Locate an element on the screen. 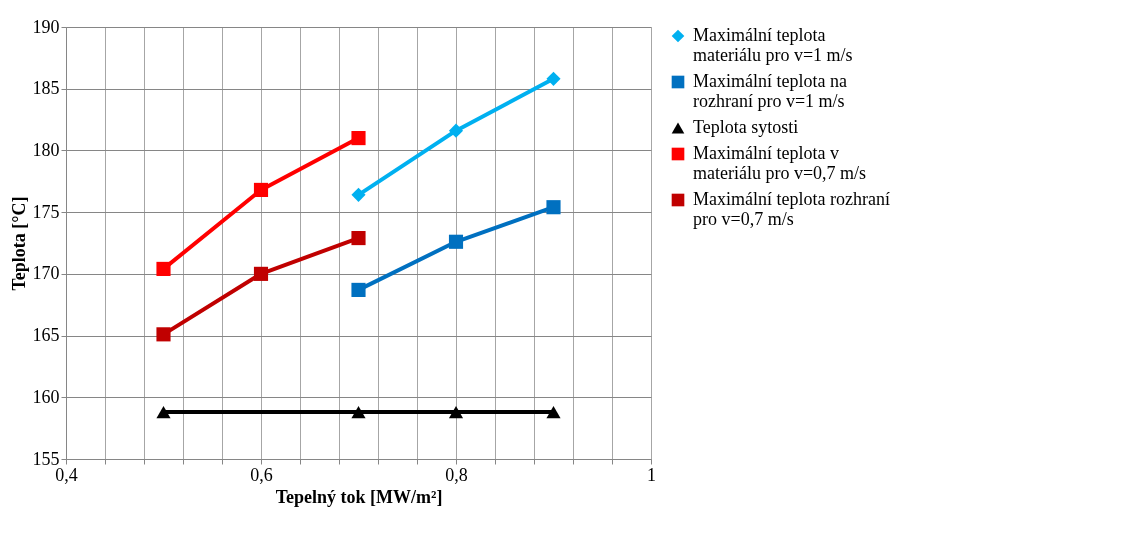 The height and width of the screenshot is (547, 1121). x-tick-label: 0,8 is located at coordinates (456, 474).